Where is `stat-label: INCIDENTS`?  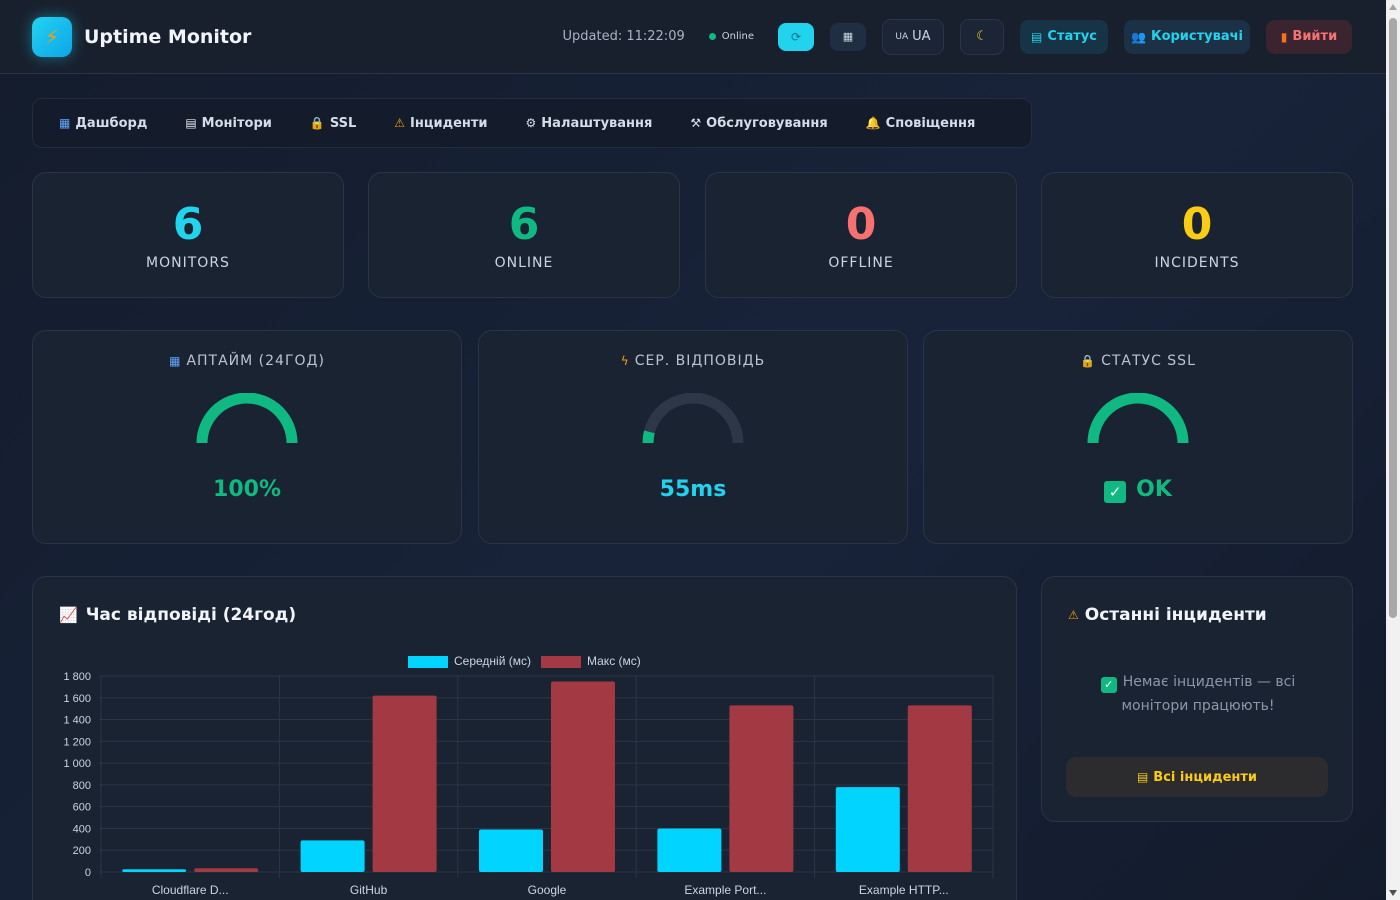
stat-label: INCIDENTS is located at coordinates (1197, 263).